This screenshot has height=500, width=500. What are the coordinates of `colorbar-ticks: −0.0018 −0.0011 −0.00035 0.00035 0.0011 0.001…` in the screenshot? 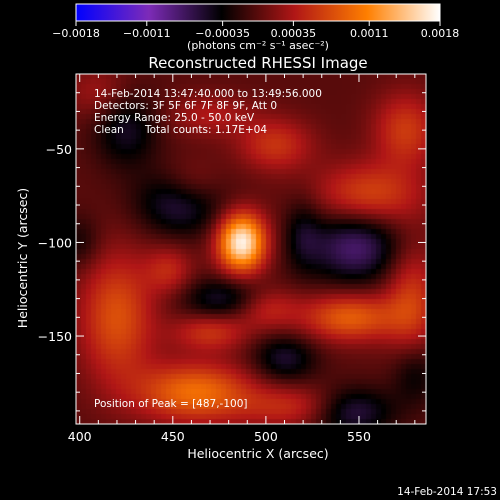 It's located at (255, 30).